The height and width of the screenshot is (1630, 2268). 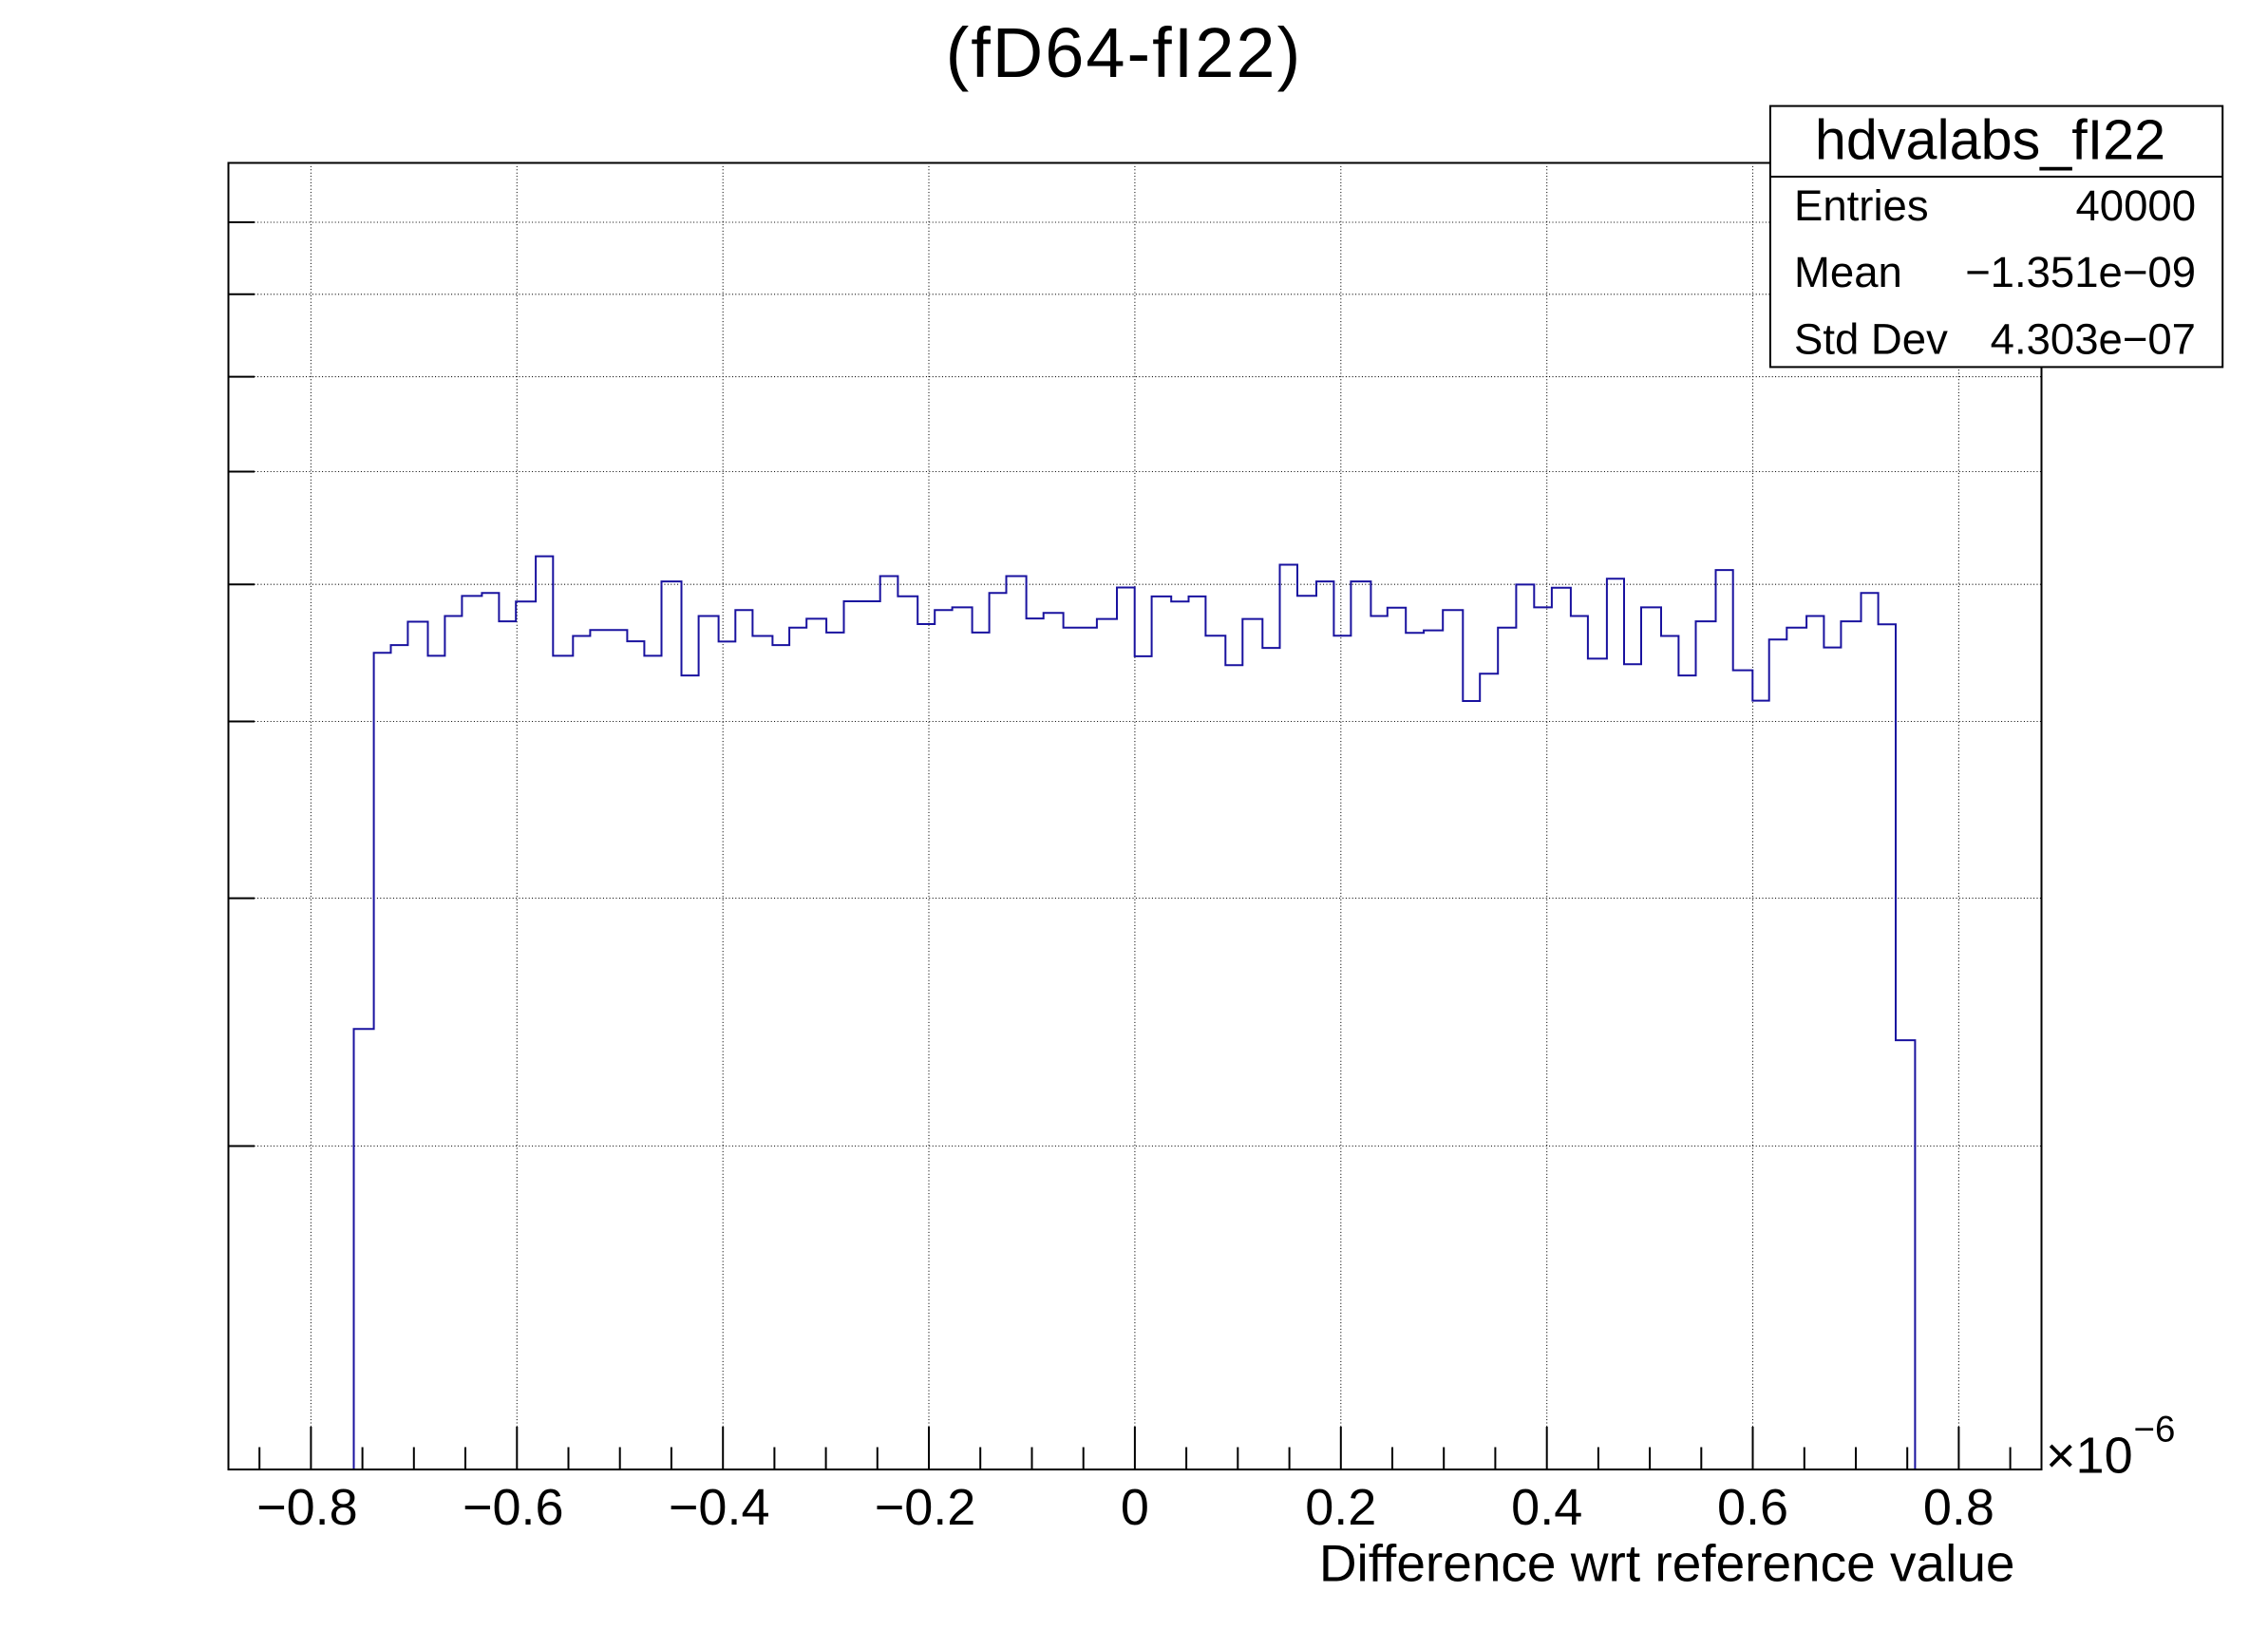 I want to click on svg-text: hdvalabs_fI22, so click(x=1990, y=140).